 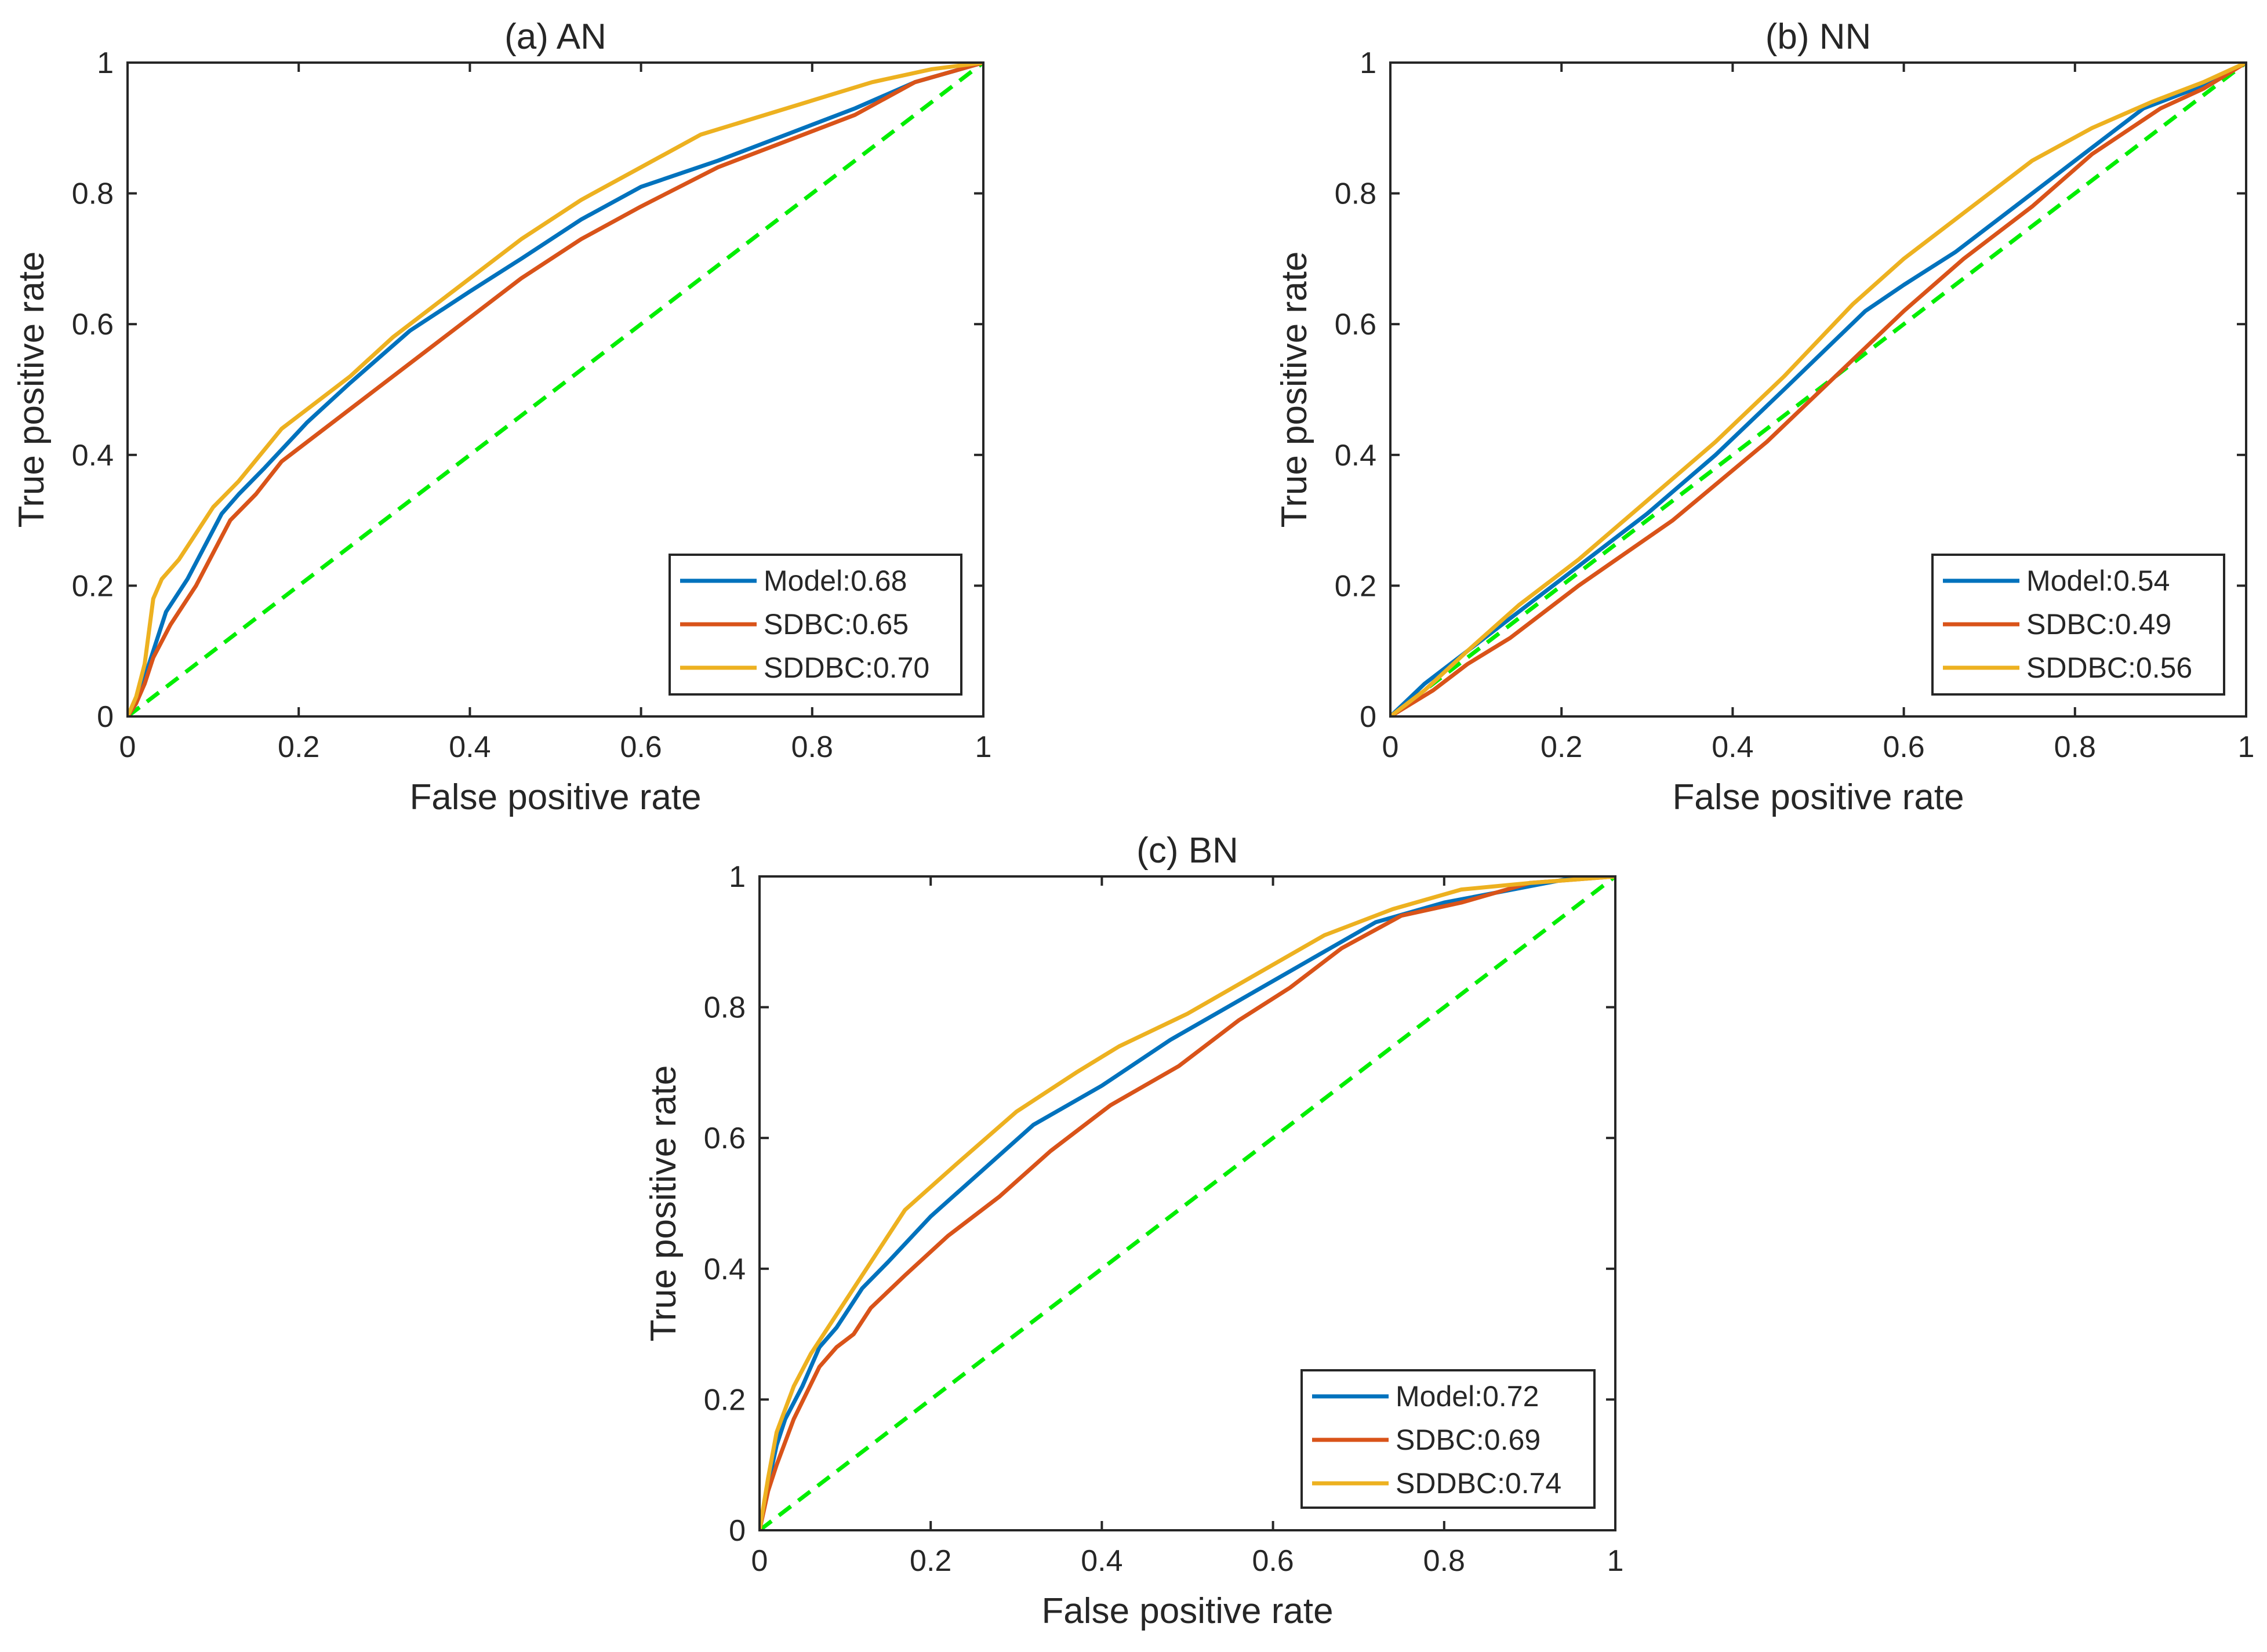 I want to click on legend-label: SDDBC:0.56, so click(x=2109, y=668).